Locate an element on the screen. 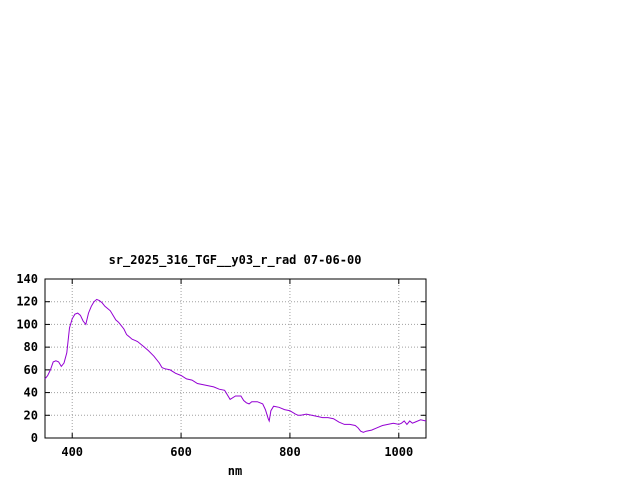  y-tick-label: 120 is located at coordinates (27, 302).